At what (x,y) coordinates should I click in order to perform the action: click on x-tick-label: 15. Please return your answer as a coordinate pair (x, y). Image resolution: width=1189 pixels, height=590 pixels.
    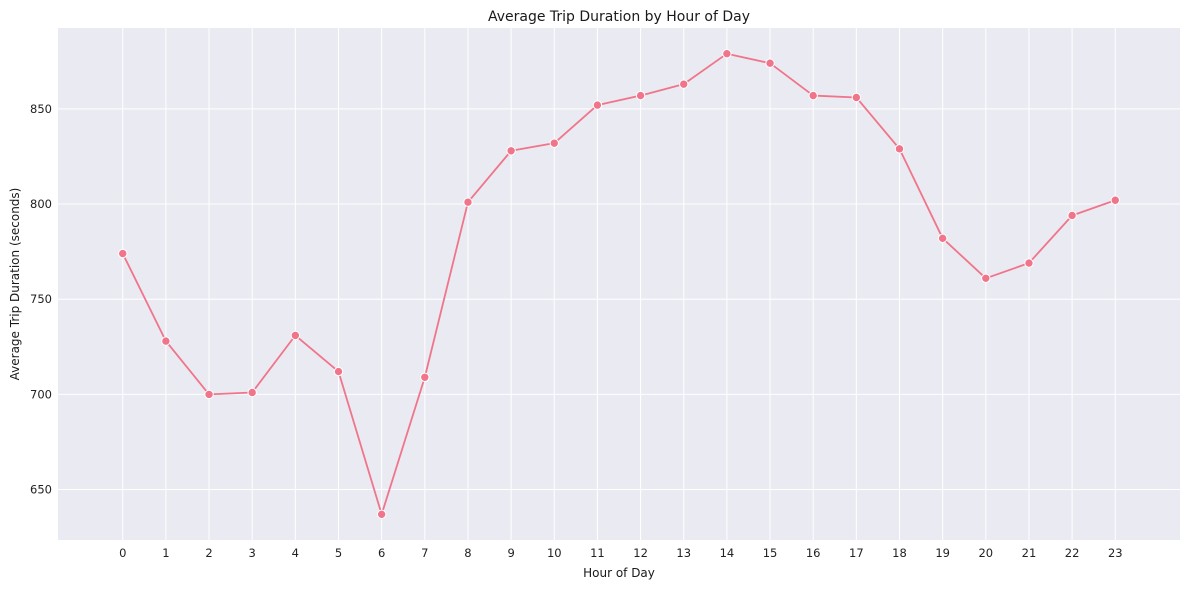
    Looking at the image, I should click on (770, 553).